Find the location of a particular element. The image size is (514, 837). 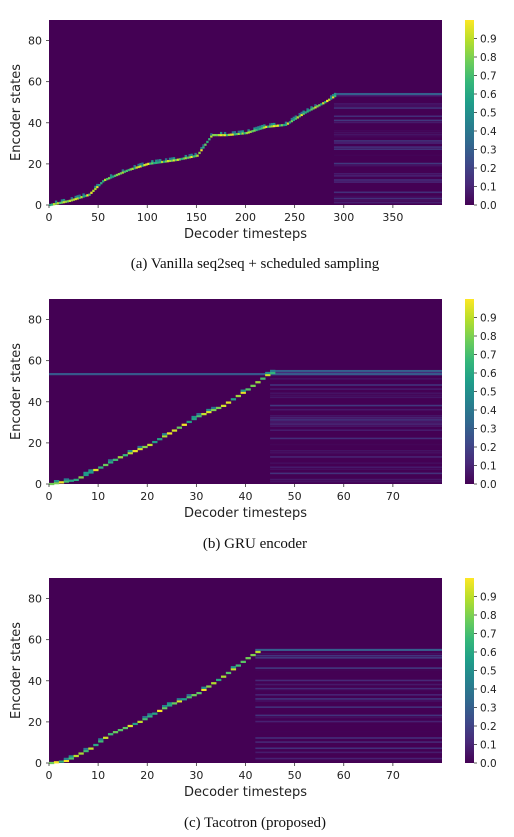

x-tick-label: 10 is located at coordinates (98, 775).